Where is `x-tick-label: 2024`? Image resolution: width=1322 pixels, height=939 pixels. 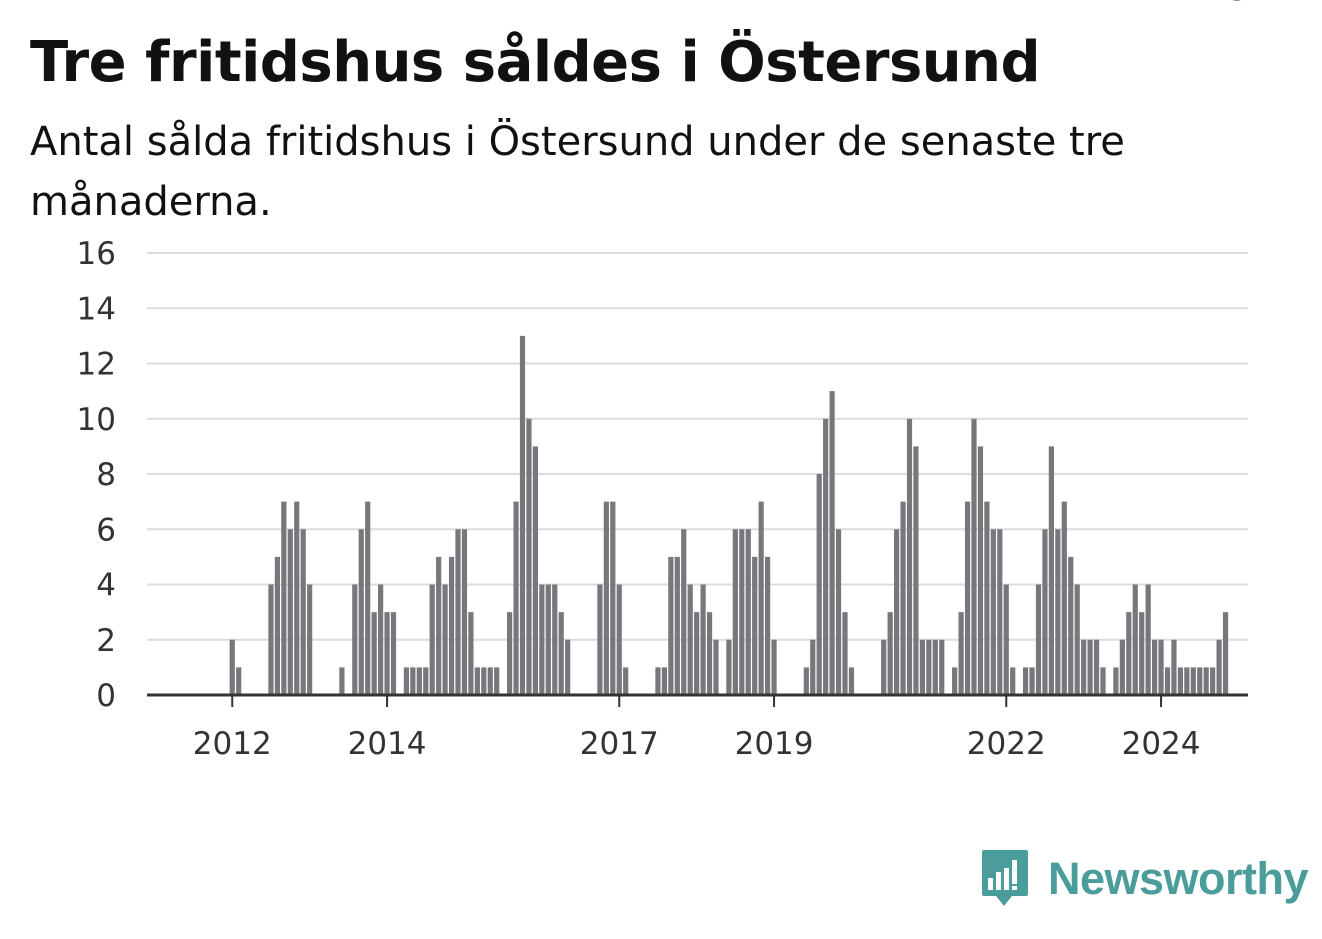
x-tick-label: 2024 is located at coordinates (1161, 744).